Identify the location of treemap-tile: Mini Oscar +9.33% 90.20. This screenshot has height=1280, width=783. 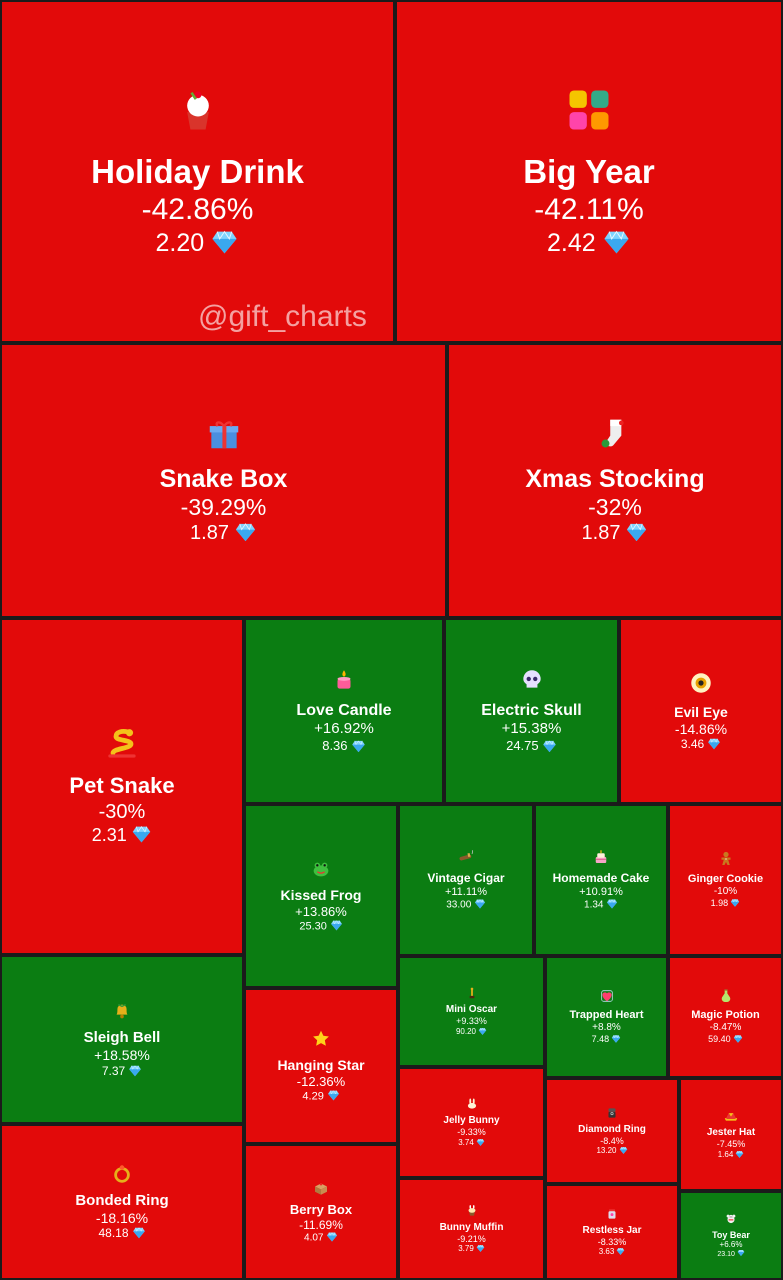
(471, 1011).